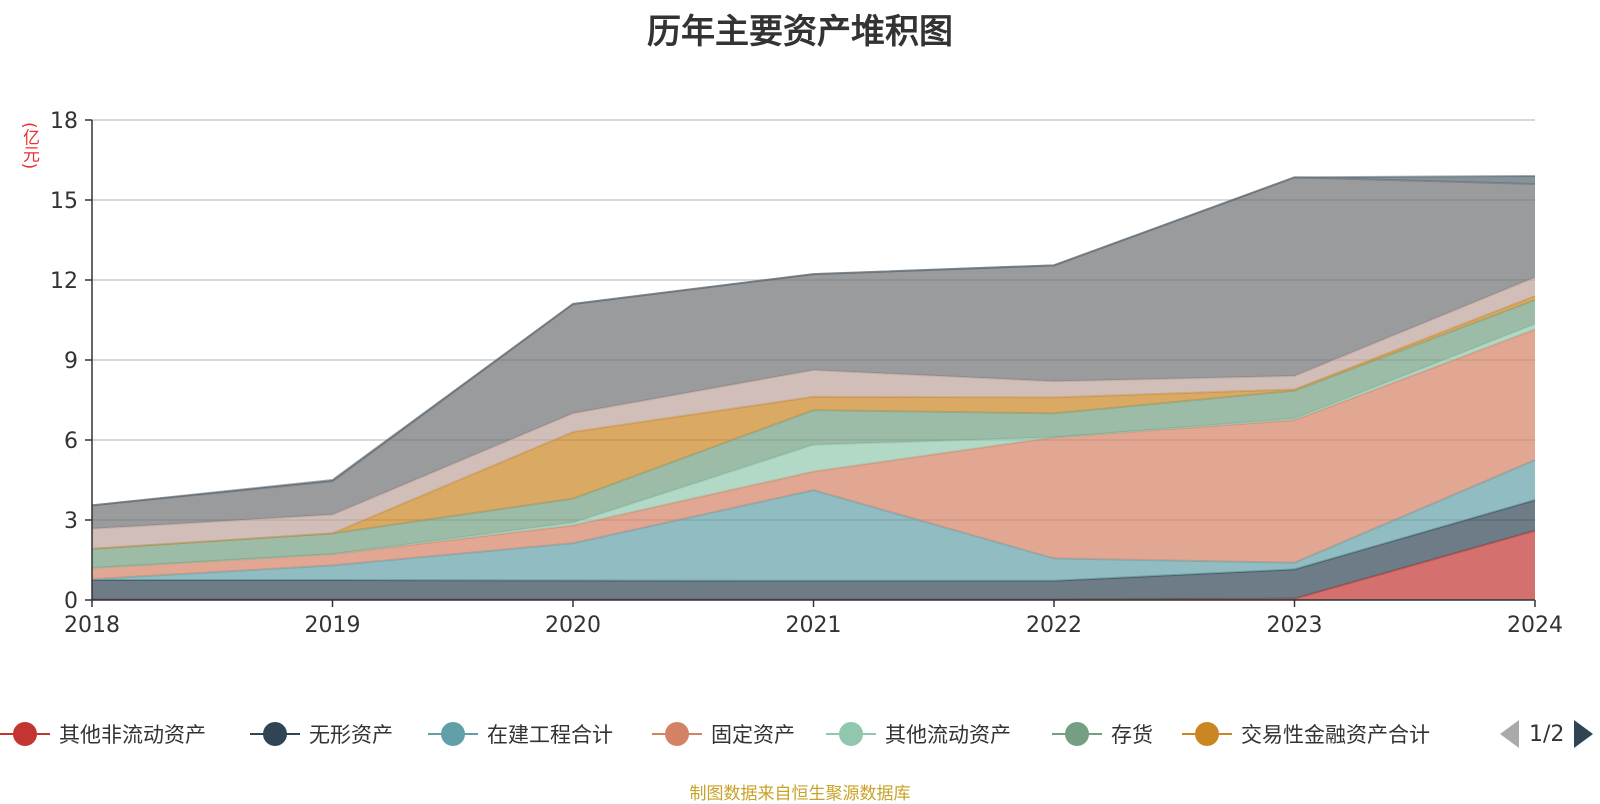 This screenshot has width=1600, height=804. What do you see at coordinates (71, 521) in the screenshot?
I see `y-tick-label: 3` at bounding box center [71, 521].